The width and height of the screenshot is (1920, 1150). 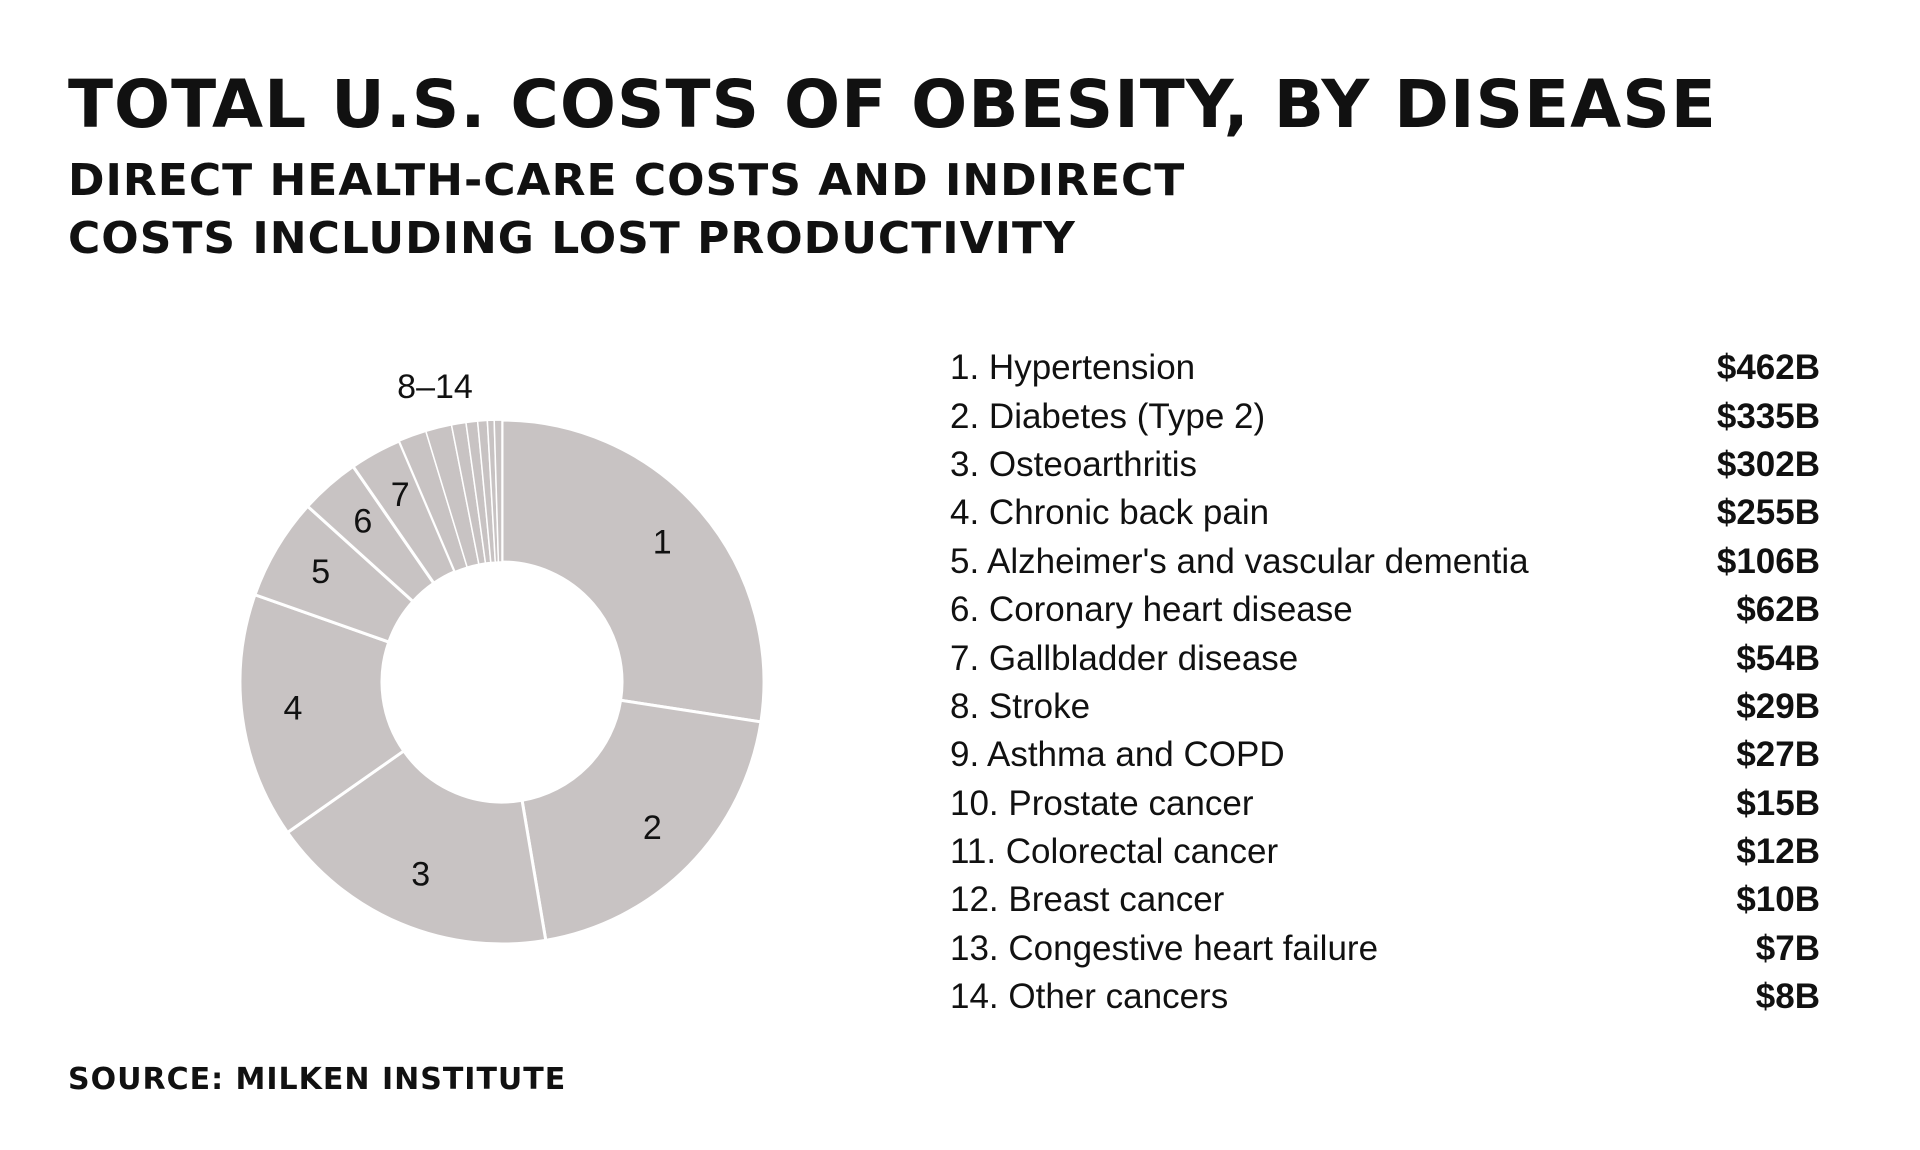 What do you see at coordinates (1020, 706) in the screenshot?
I see `legend-label: 8. Stroke` at bounding box center [1020, 706].